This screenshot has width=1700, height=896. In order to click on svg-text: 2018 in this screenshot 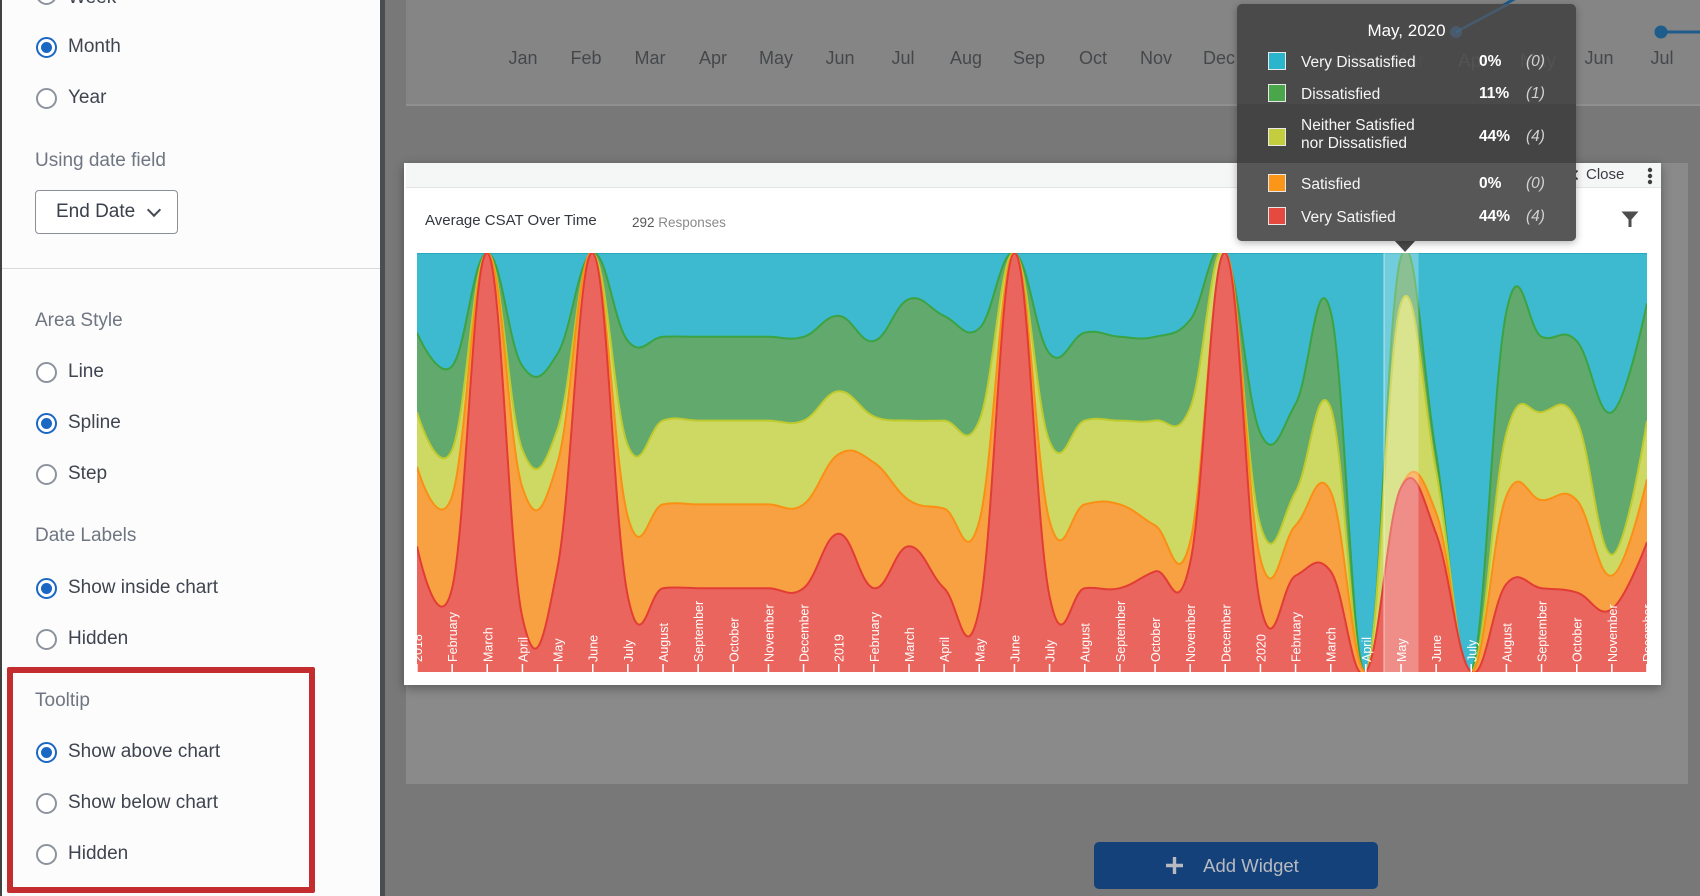, I will do `click(421, 648)`.